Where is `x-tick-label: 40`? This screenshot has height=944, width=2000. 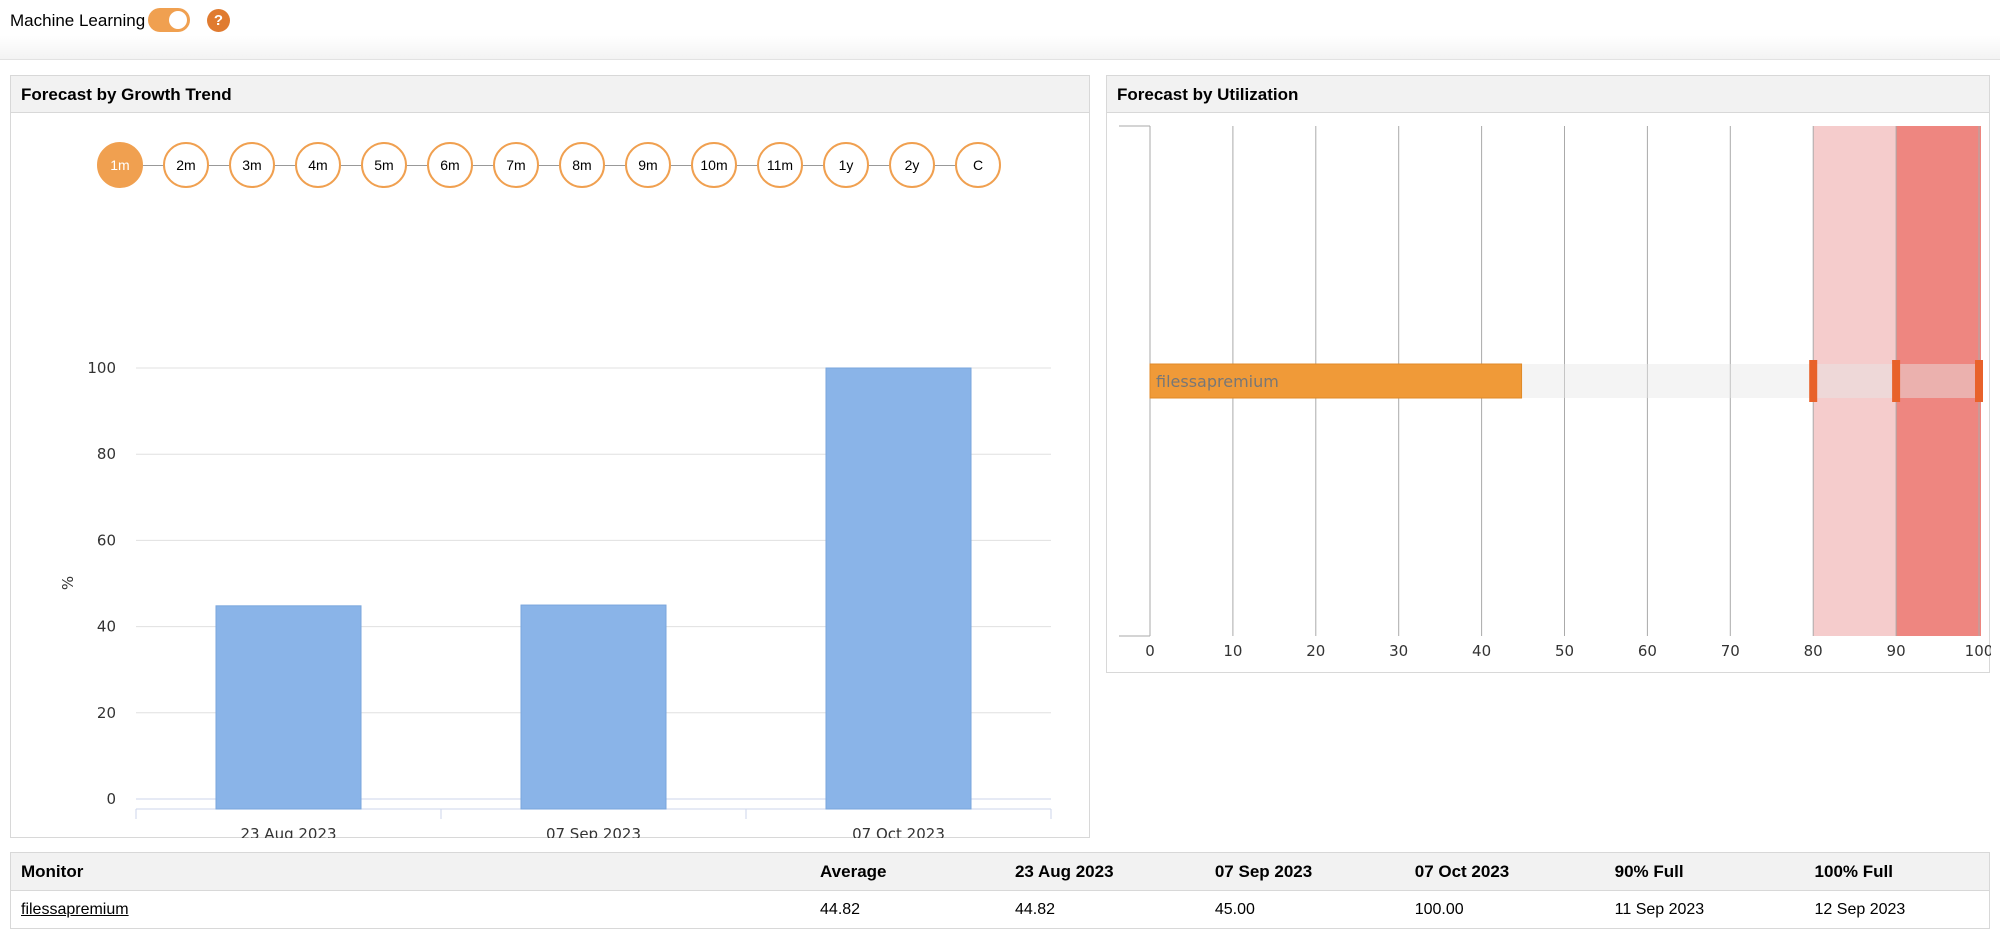
x-tick-label: 40 is located at coordinates (1481, 651).